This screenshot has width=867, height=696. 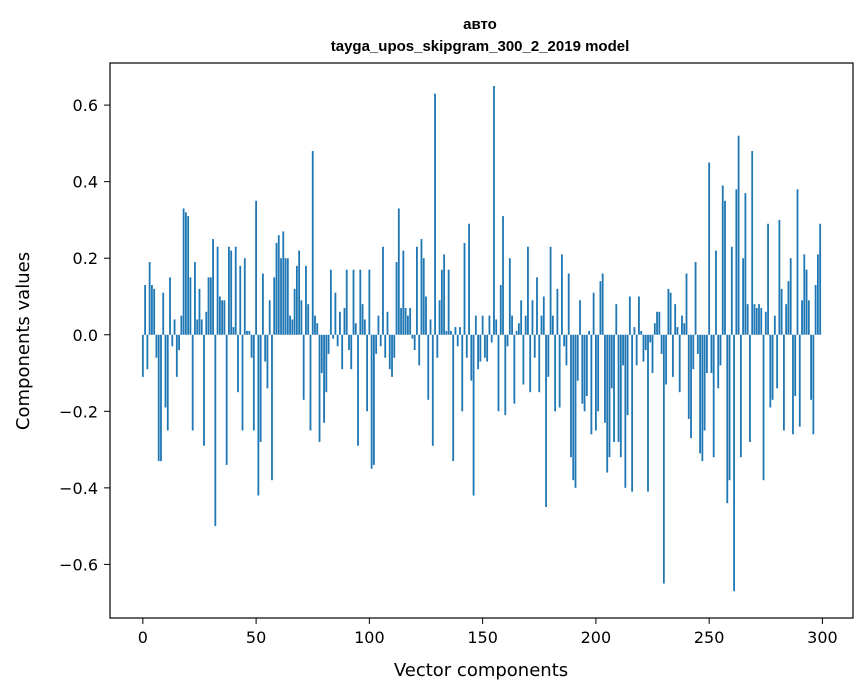 I want to click on y-tick-label: 0.6, so click(x=85, y=105).